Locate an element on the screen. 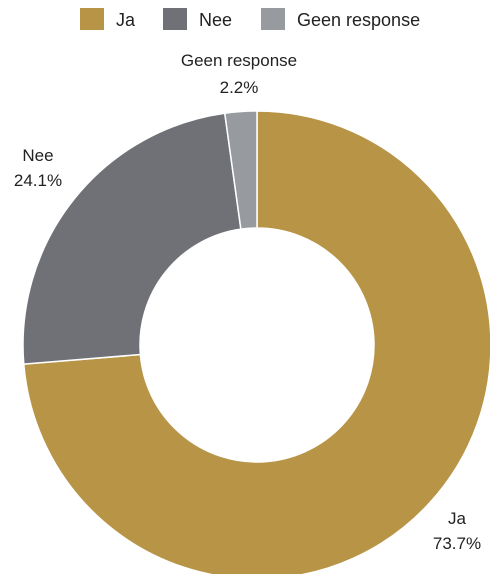 The height and width of the screenshot is (579, 490). slice-label-name-nee: Nee is located at coordinates (37, 155).